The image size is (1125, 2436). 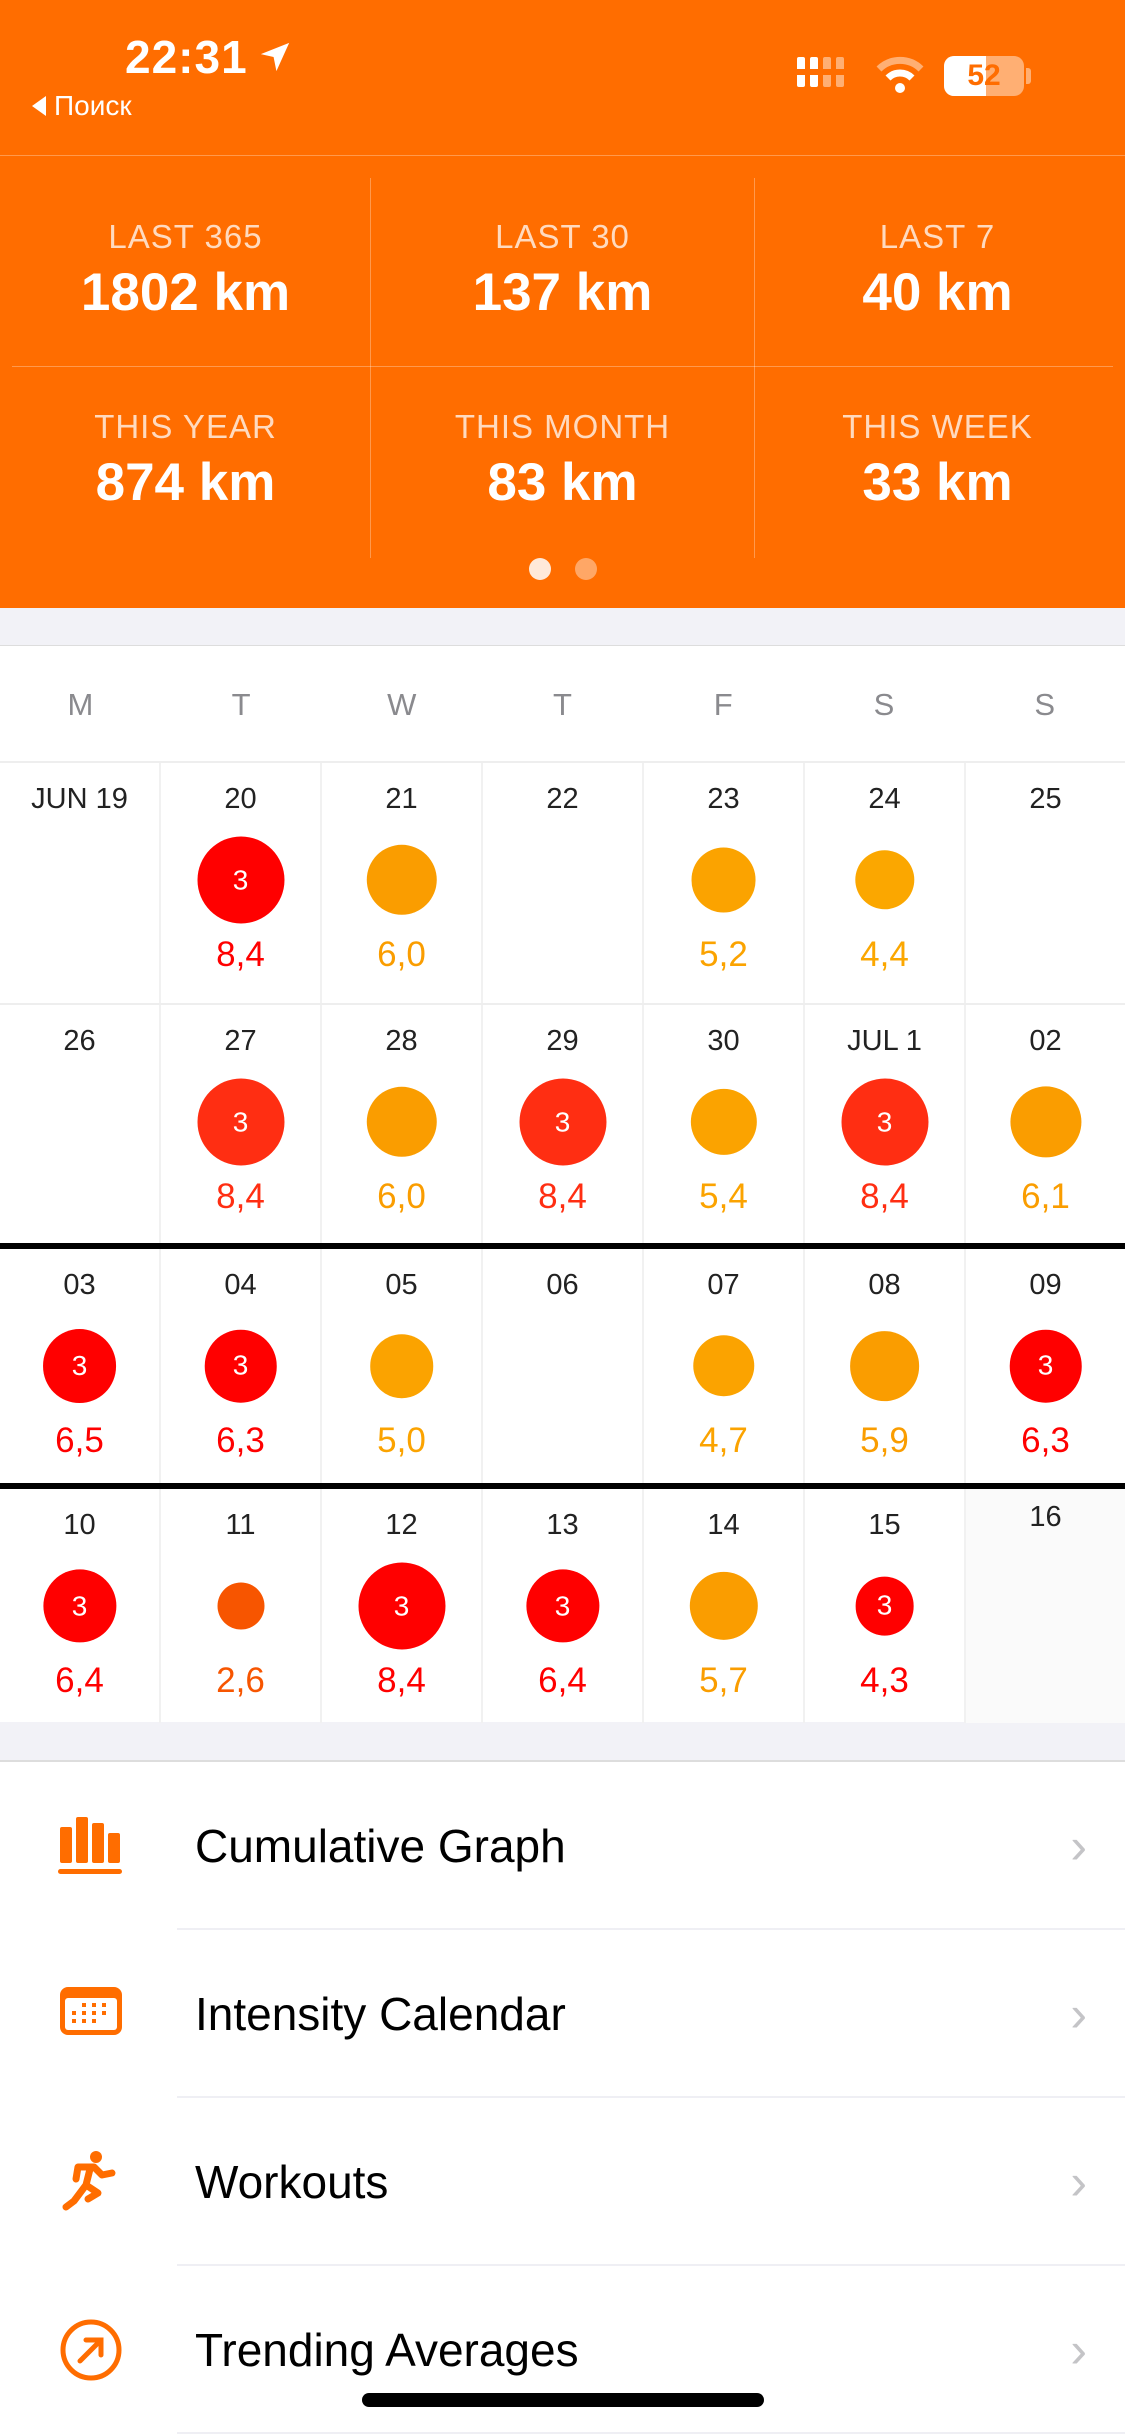 What do you see at coordinates (562, 426) in the screenshot?
I see `stat-label: THIS MONTH` at bounding box center [562, 426].